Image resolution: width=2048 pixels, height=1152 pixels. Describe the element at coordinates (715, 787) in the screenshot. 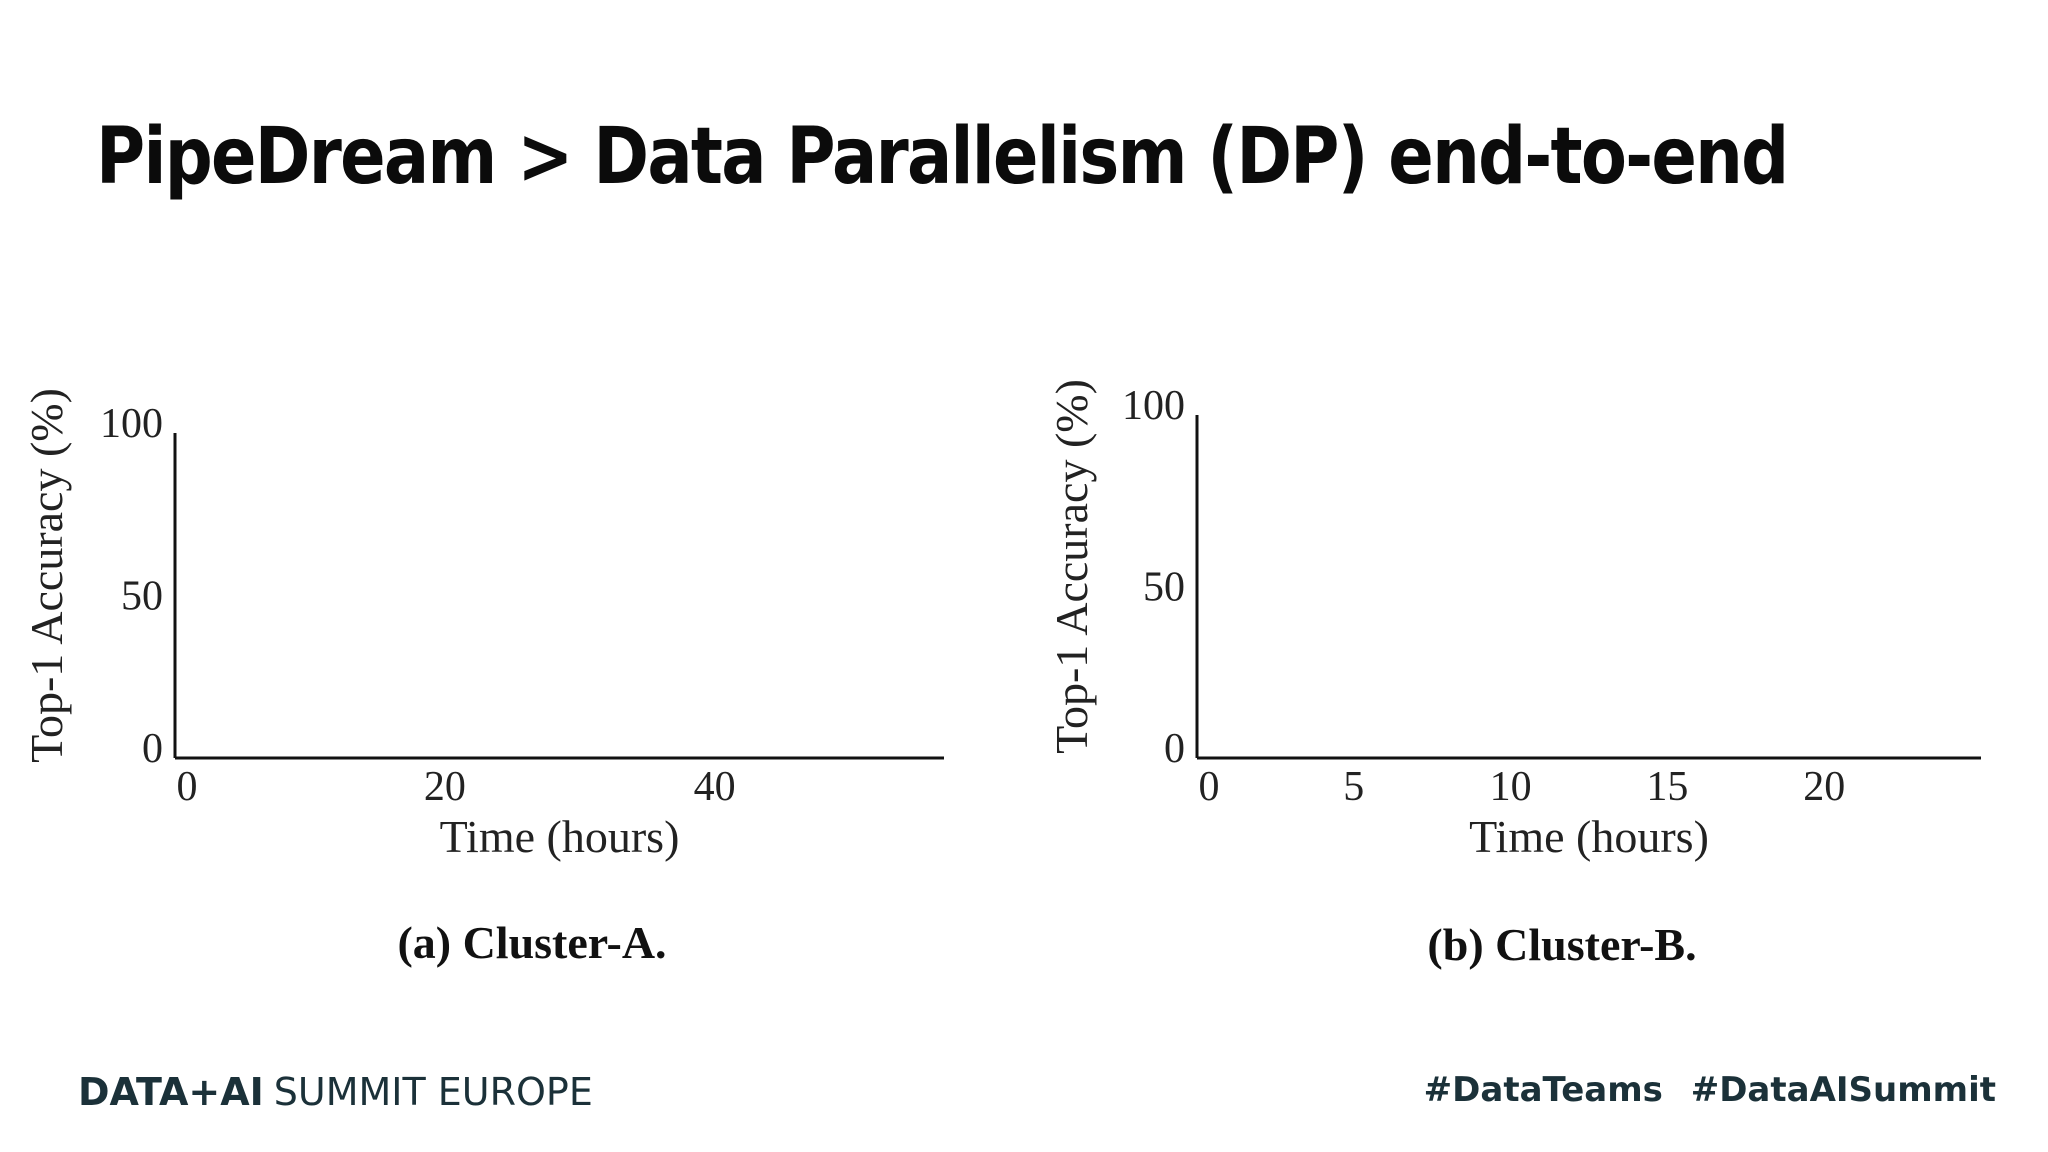

I see `x-tick-label: 40` at that location.